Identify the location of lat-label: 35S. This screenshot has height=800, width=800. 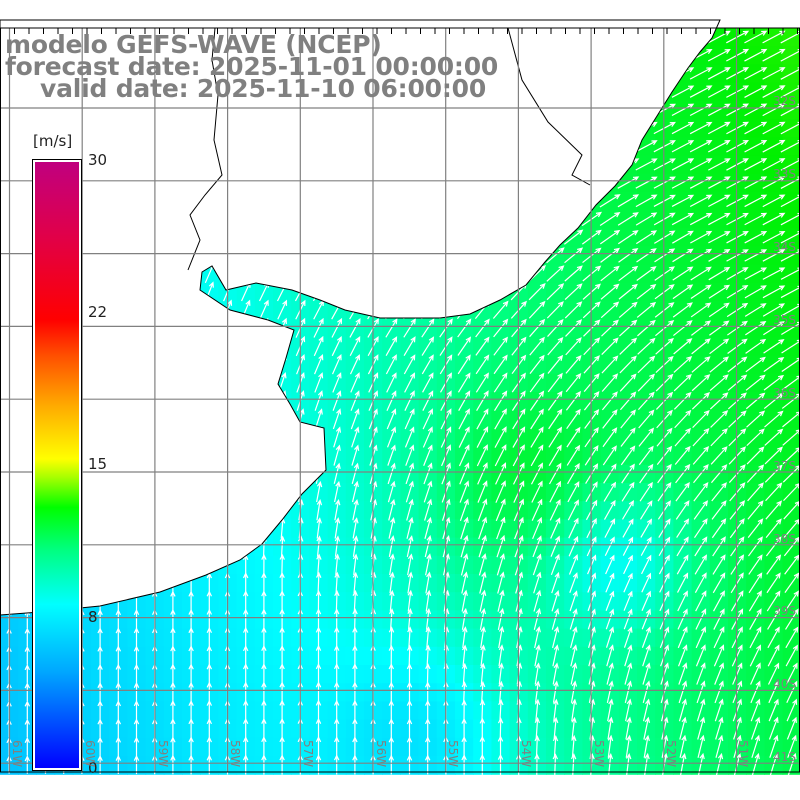
(784, 320).